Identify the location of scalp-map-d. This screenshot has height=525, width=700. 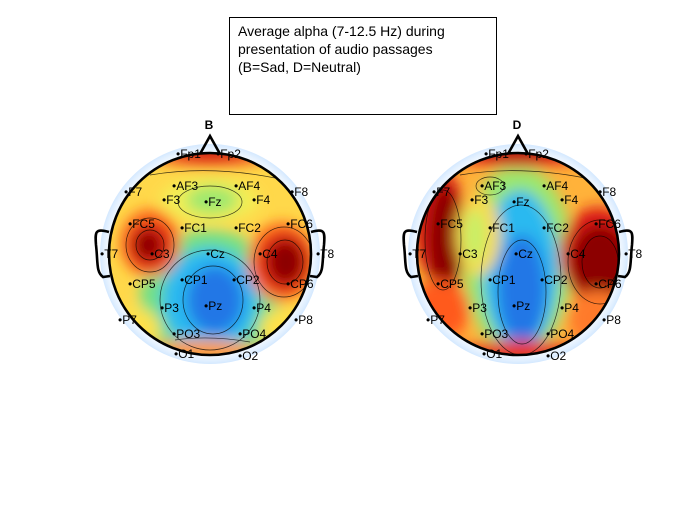
(518, 254).